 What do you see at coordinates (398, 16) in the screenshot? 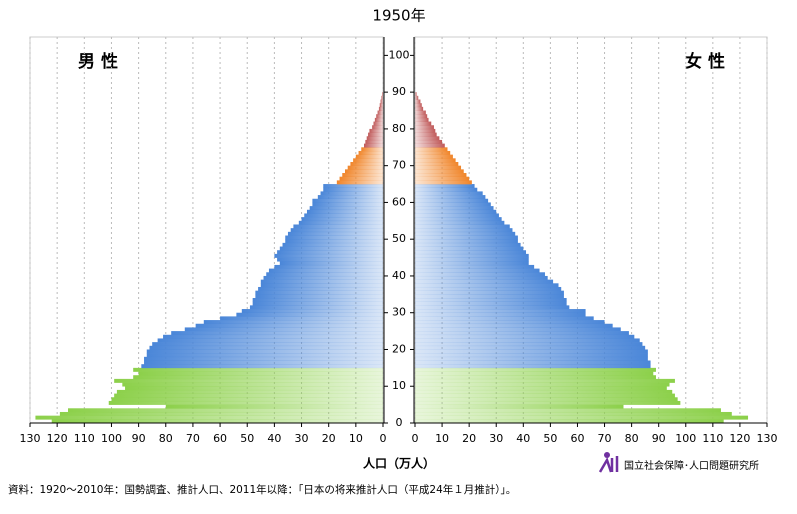
I see `chart-title: 1950年` at bounding box center [398, 16].